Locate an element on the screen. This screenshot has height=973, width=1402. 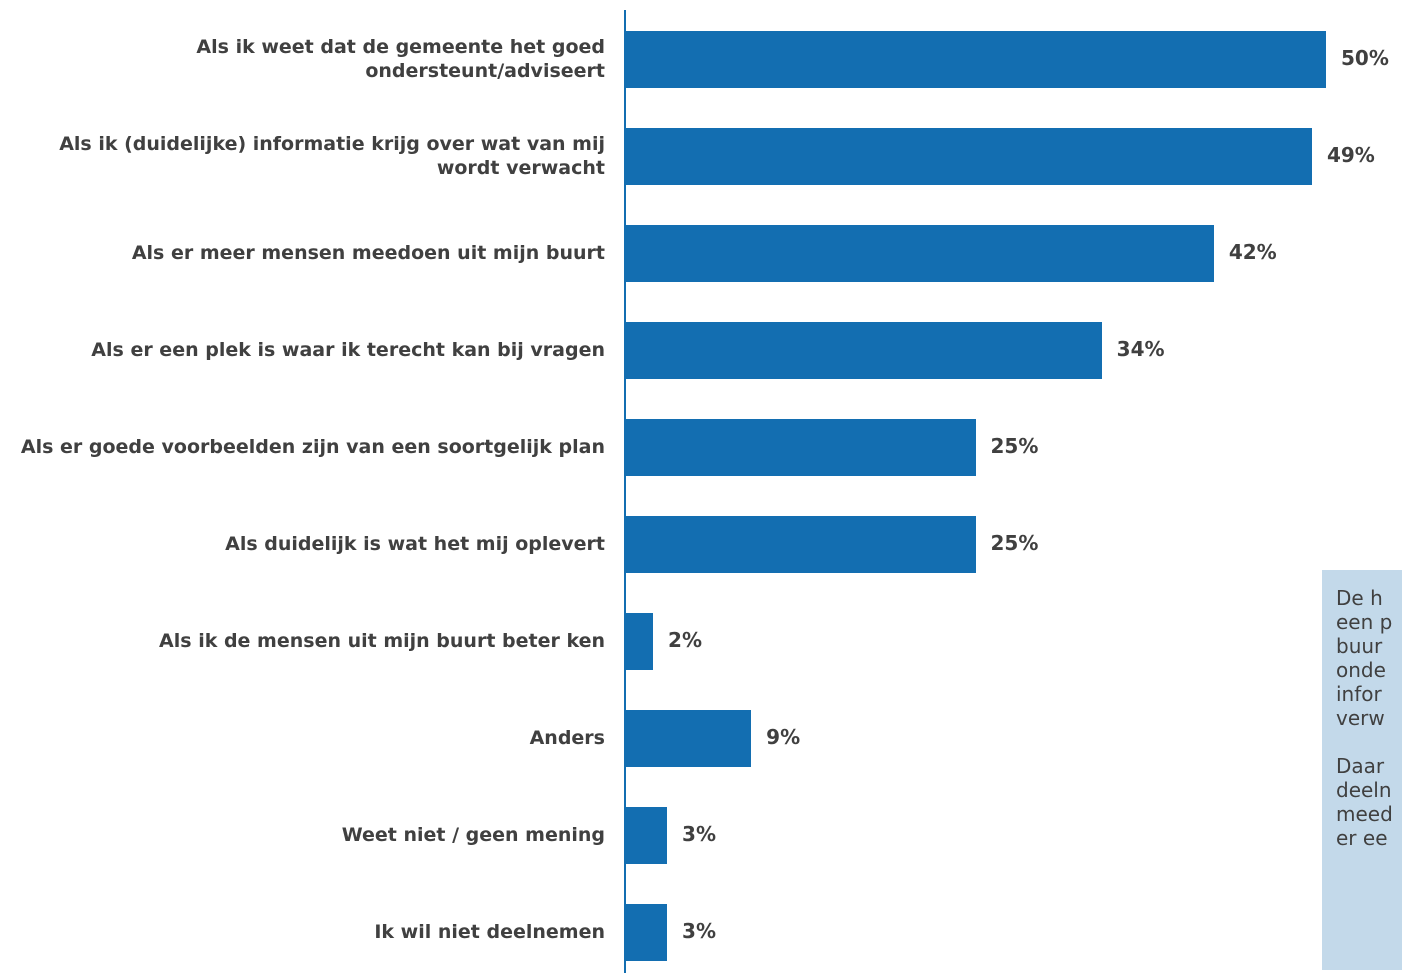
note-line: meed is located at coordinates (1364, 814).